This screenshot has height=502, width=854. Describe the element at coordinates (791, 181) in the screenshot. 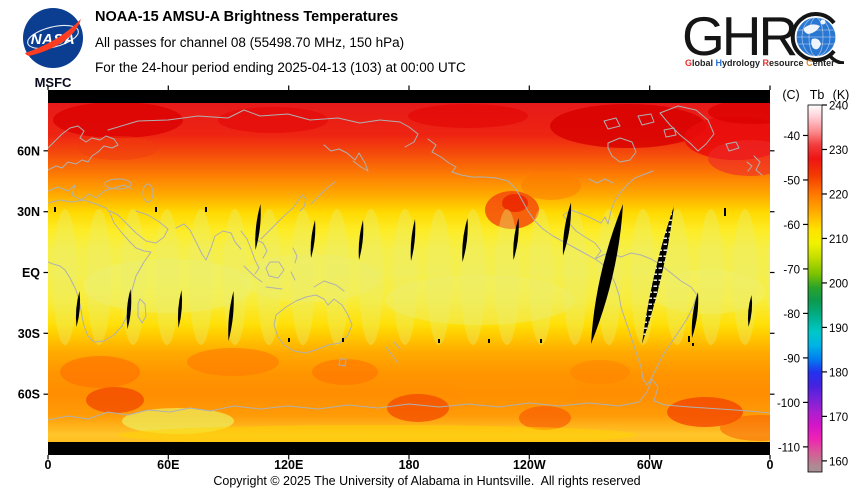

I see `colorbar-c-tick-label: -50` at that location.